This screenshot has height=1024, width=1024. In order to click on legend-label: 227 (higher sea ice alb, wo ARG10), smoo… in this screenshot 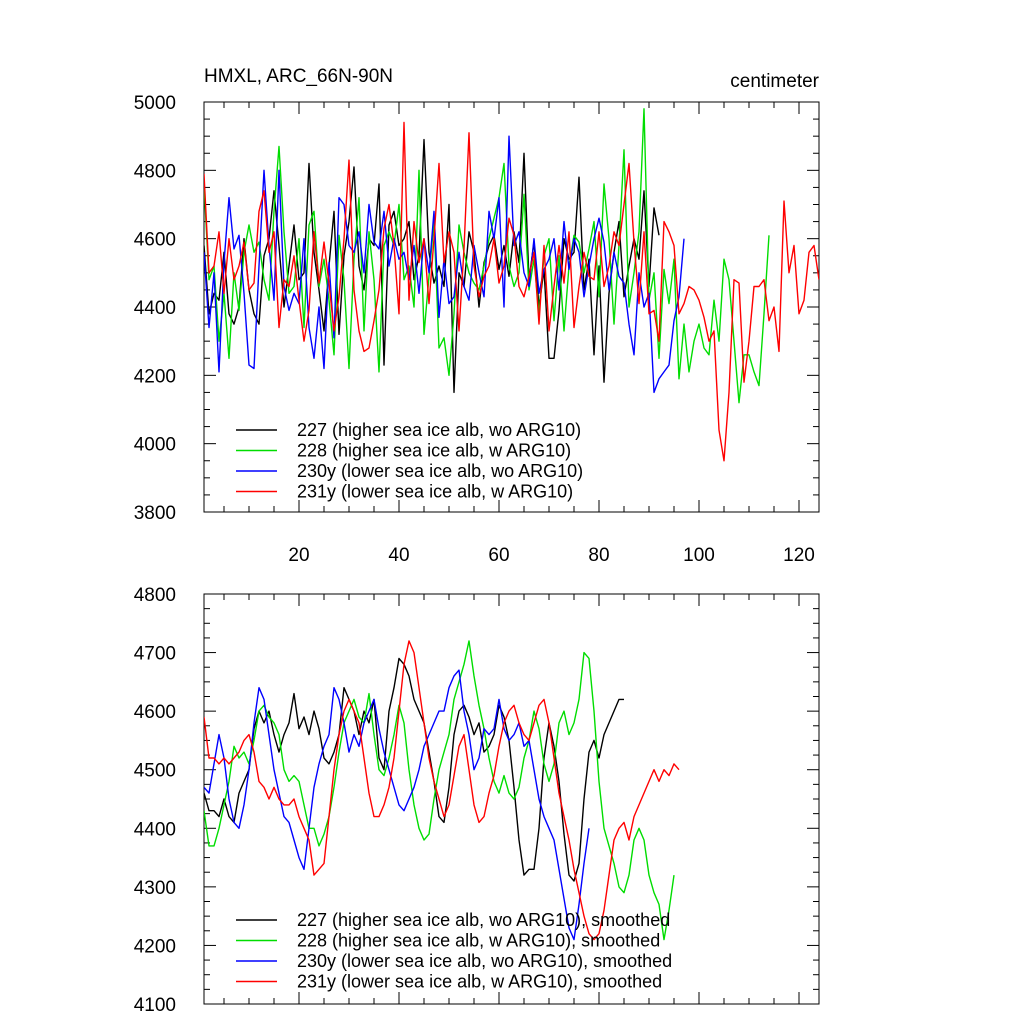, I will do `click(483, 920)`.